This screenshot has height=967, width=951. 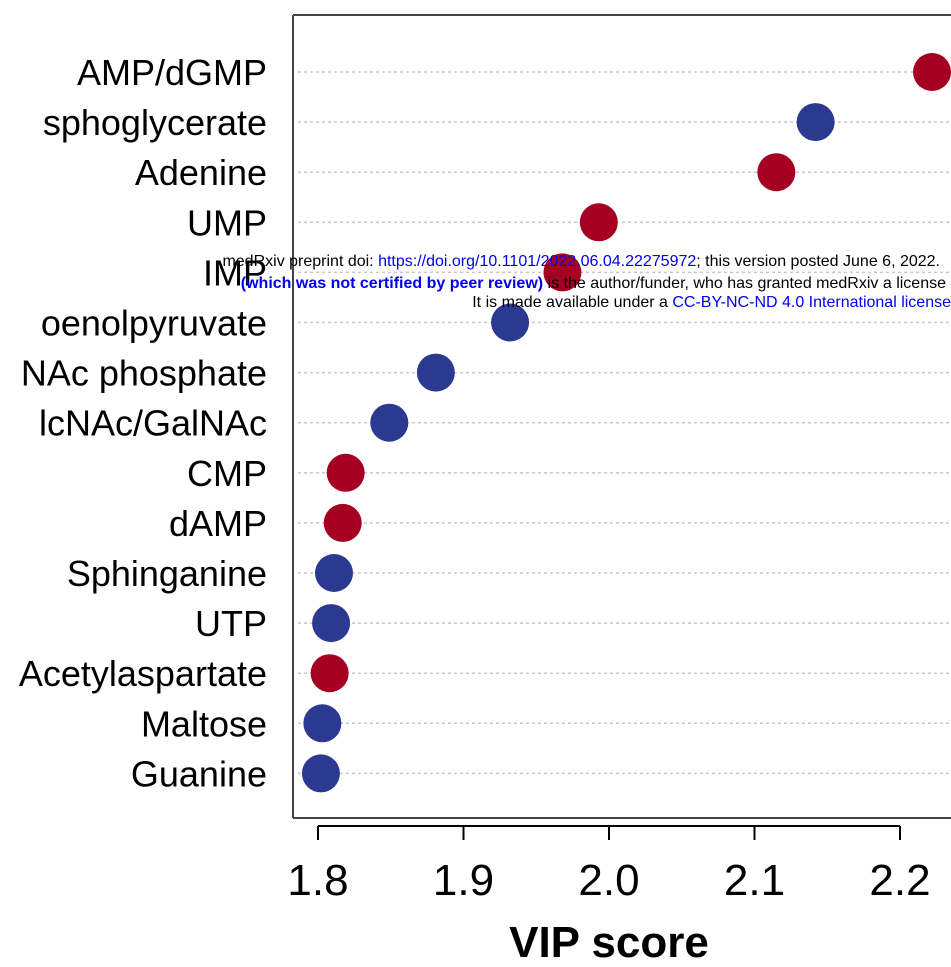 What do you see at coordinates (144, 373) in the screenshot?
I see `category-label: NAc phosphate` at bounding box center [144, 373].